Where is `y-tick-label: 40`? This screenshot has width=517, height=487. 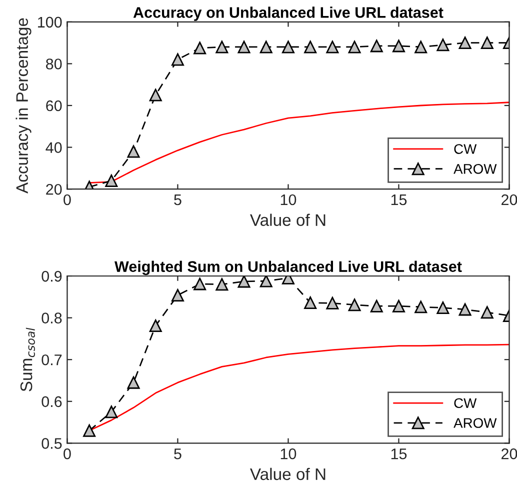 y-tick-label: 40 is located at coordinates (54, 147).